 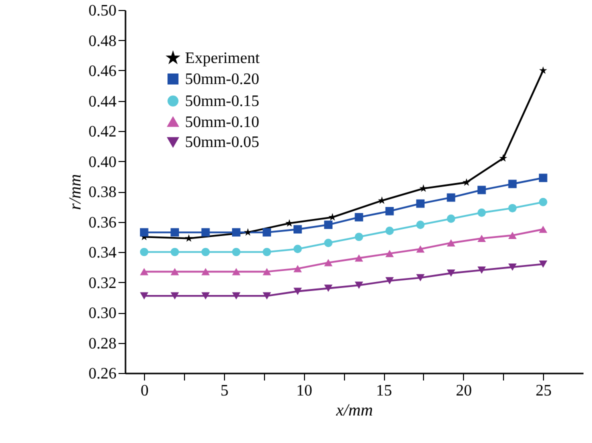 I want to click on y-tick-label: 0.34, so click(x=102, y=253).